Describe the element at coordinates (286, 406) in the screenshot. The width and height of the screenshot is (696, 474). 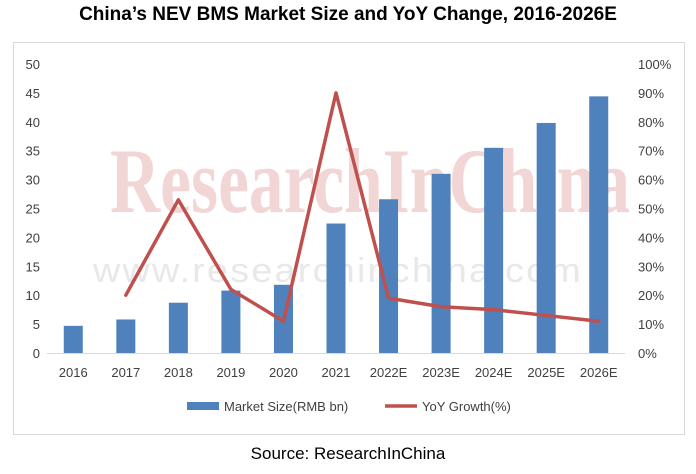
I see `legend-label-market-size: Market Size(RMB bn)` at that location.